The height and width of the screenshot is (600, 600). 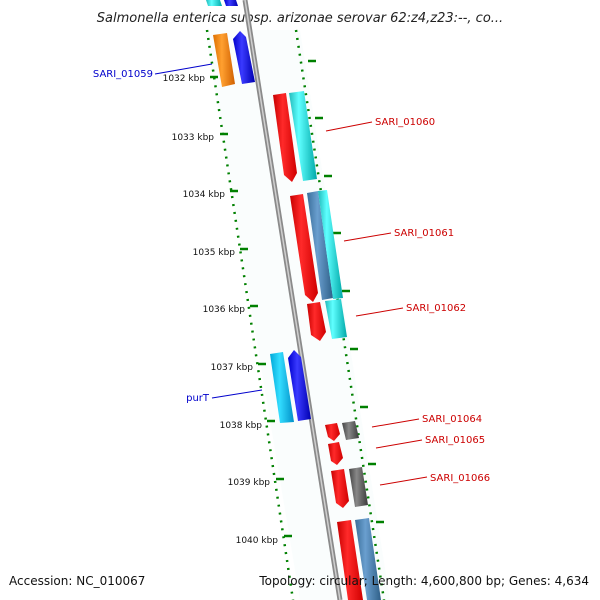 I want to click on gene-label-SARI_01062: SARI_01062, so click(x=436, y=308).